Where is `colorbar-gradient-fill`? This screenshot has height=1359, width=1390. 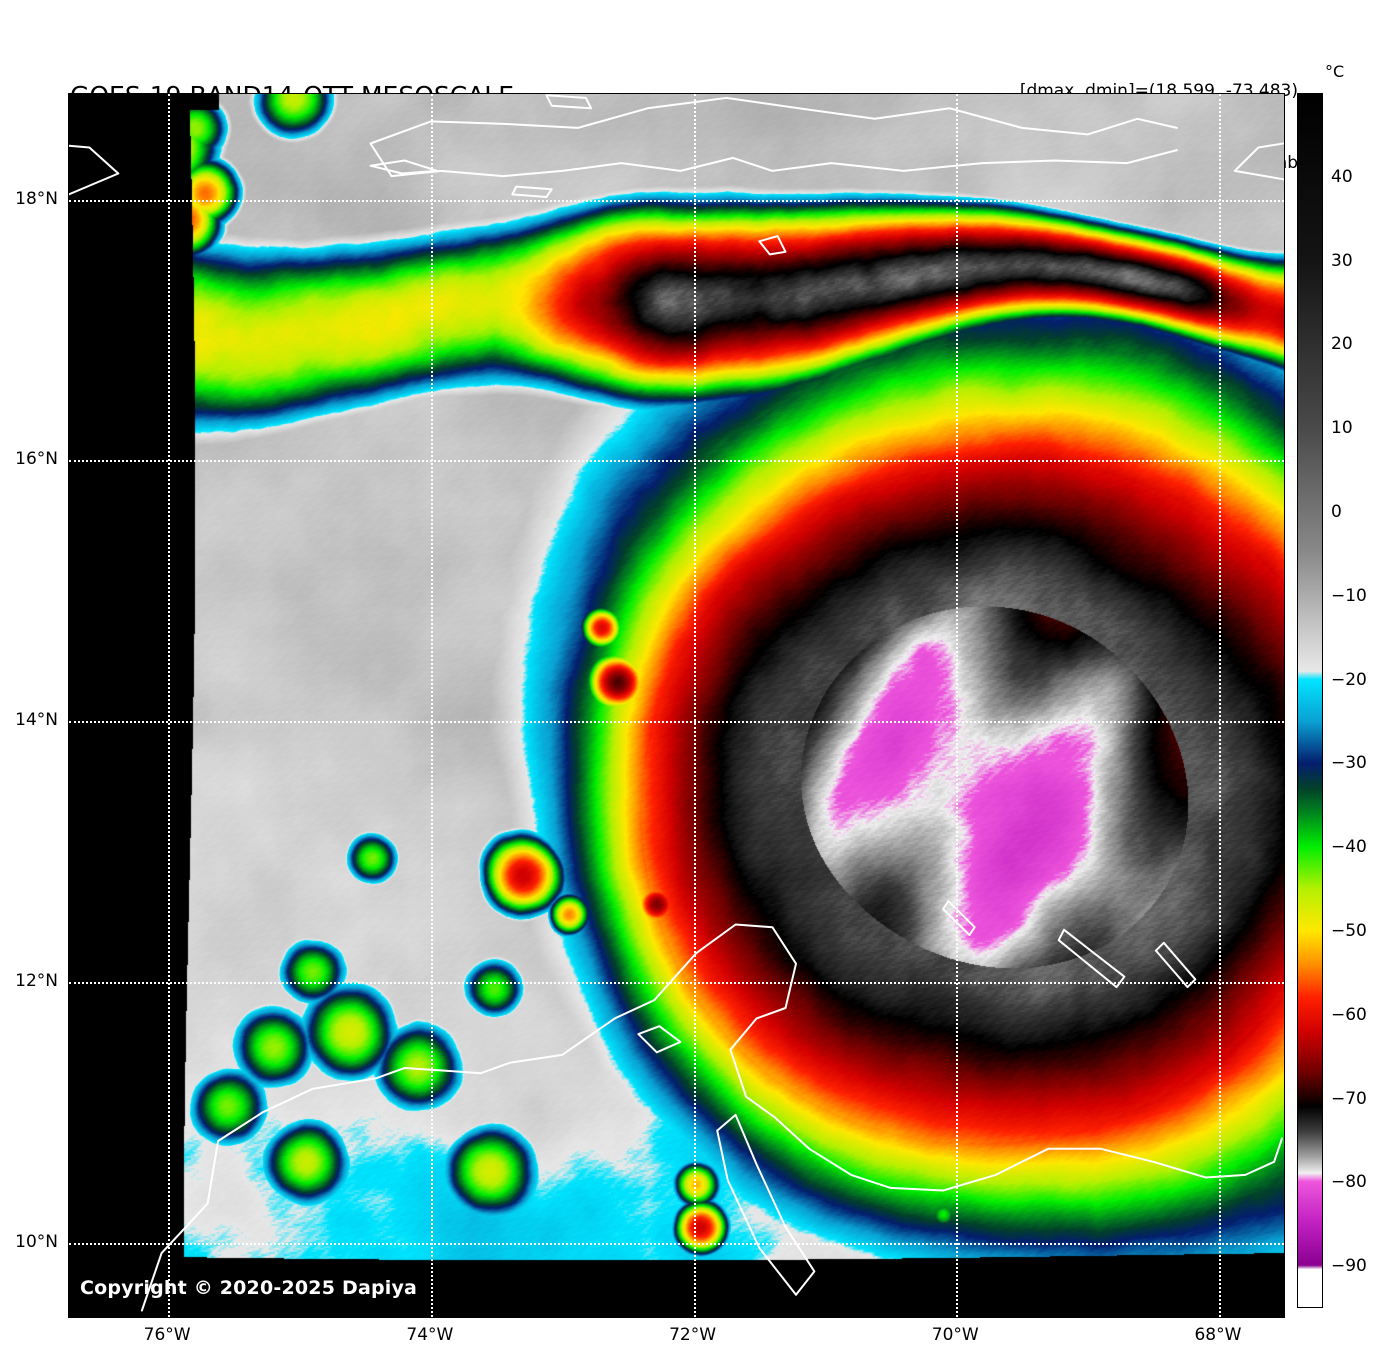
colorbar-gradient-fill is located at coordinates (1310, 700).